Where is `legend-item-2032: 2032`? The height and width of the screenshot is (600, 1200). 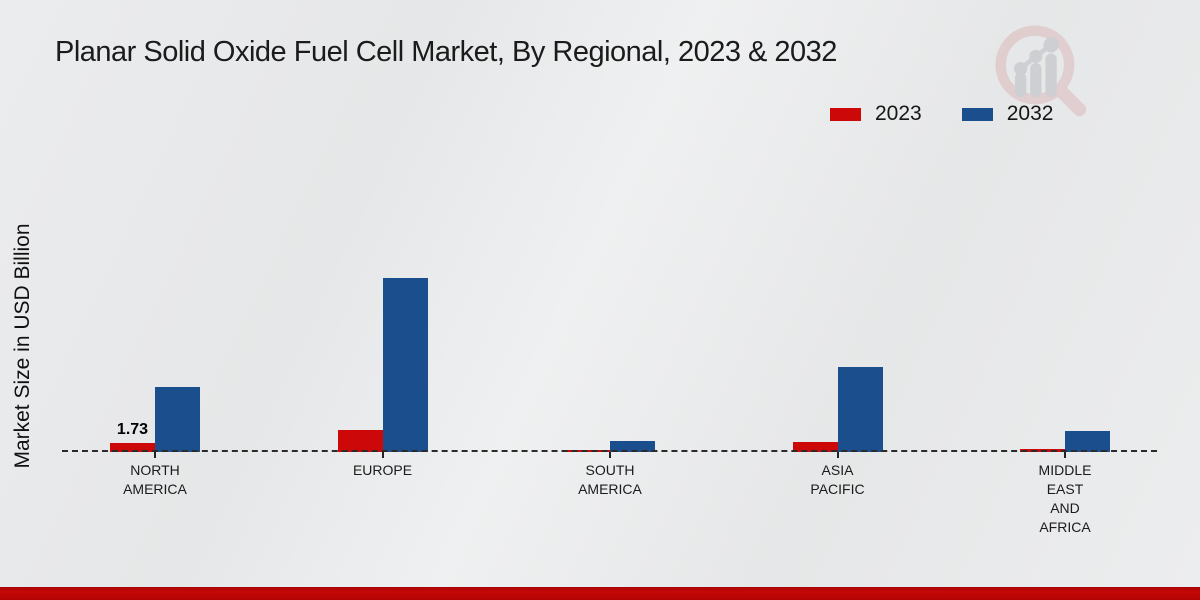 legend-item-2032: 2032 is located at coordinates (1007, 114).